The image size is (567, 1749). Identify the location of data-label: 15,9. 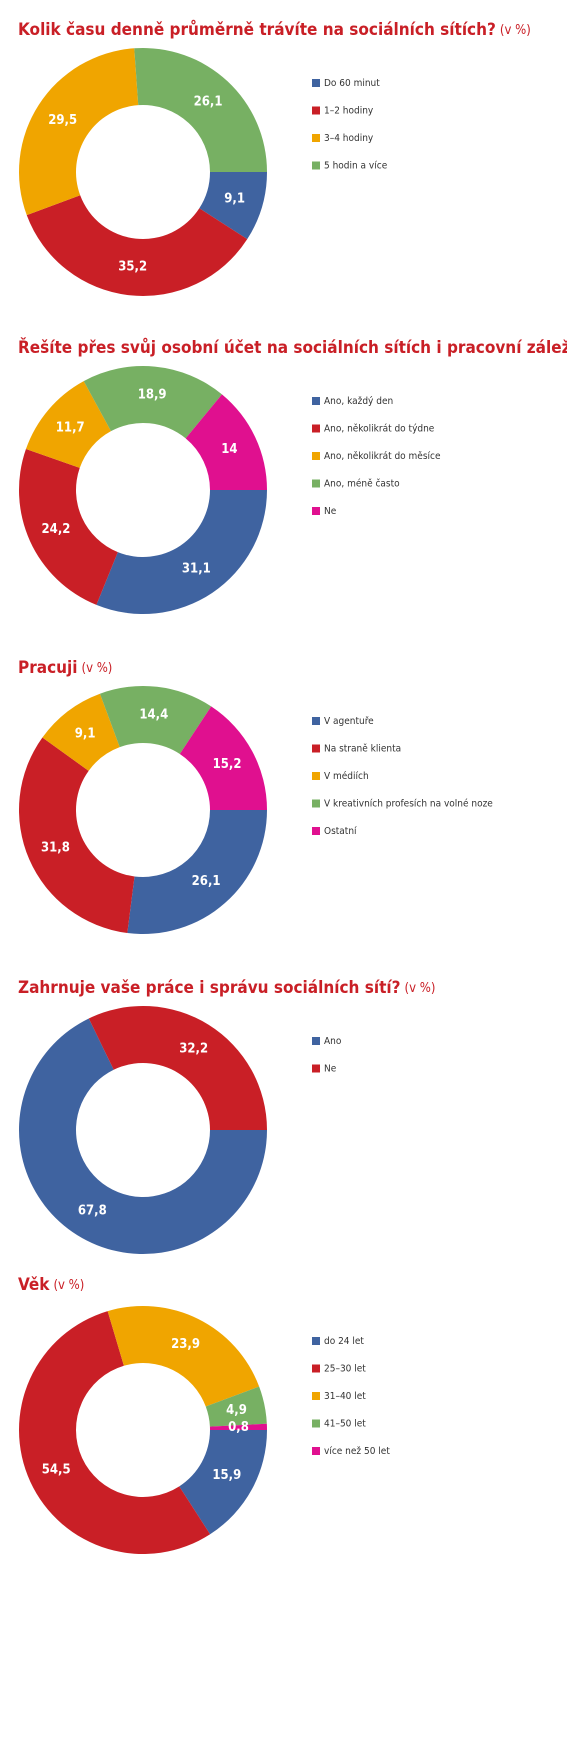
(226, 1475).